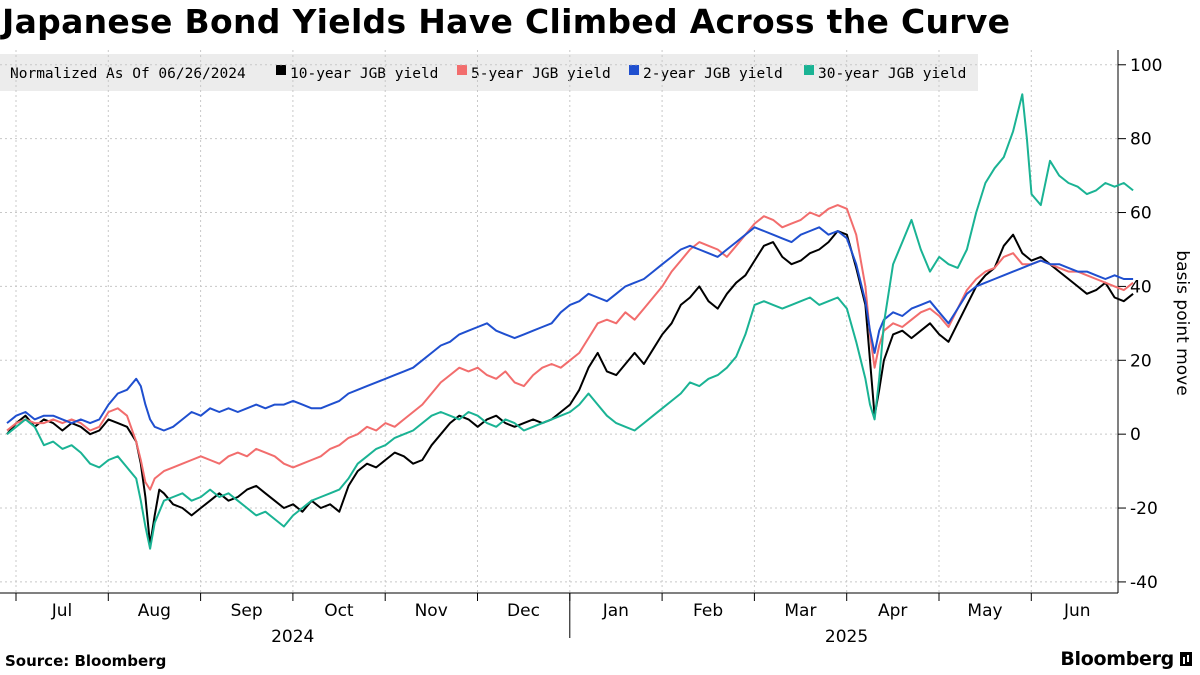  Describe the element at coordinates (523, 611) in the screenshot. I see `x-tick-label: Dec` at that location.